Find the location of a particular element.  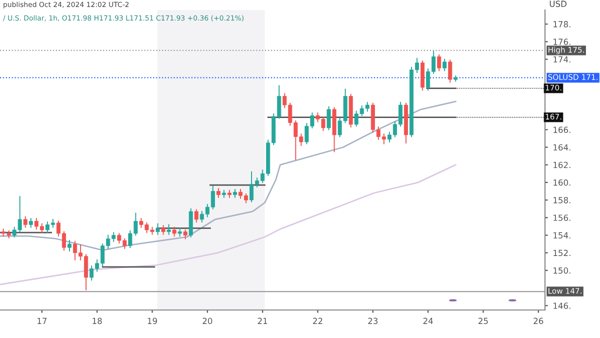

x-tick-label: 24 is located at coordinates (428, 321).